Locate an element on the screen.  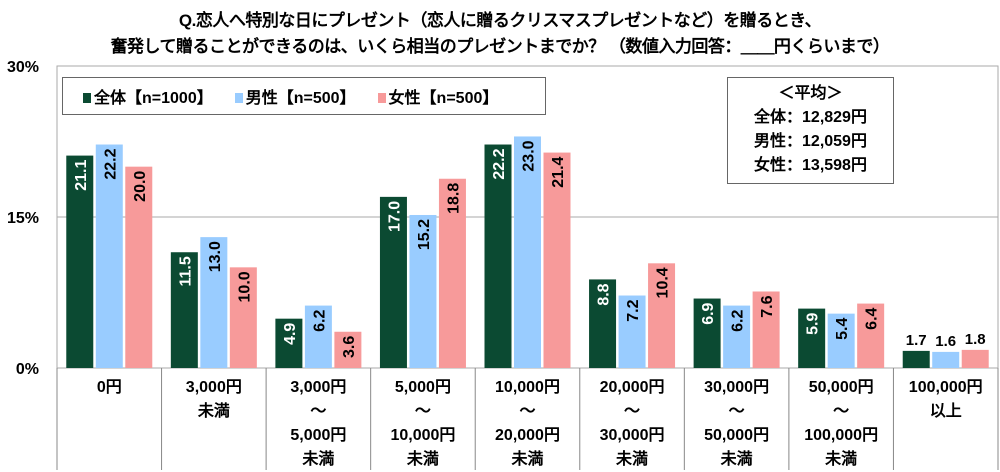
data-label: 11.5 is located at coordinates (185, 271).